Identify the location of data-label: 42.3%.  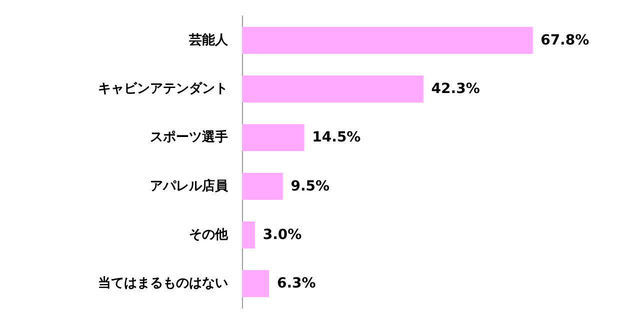
(455, 89).